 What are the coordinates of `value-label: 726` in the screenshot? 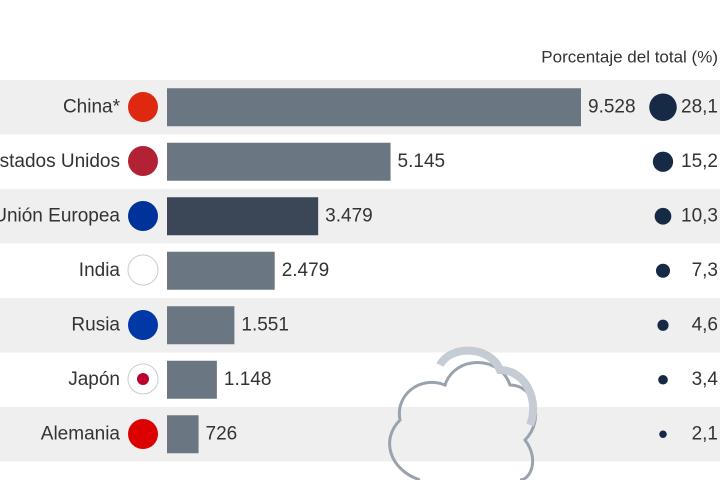 It's located at (222, 433).